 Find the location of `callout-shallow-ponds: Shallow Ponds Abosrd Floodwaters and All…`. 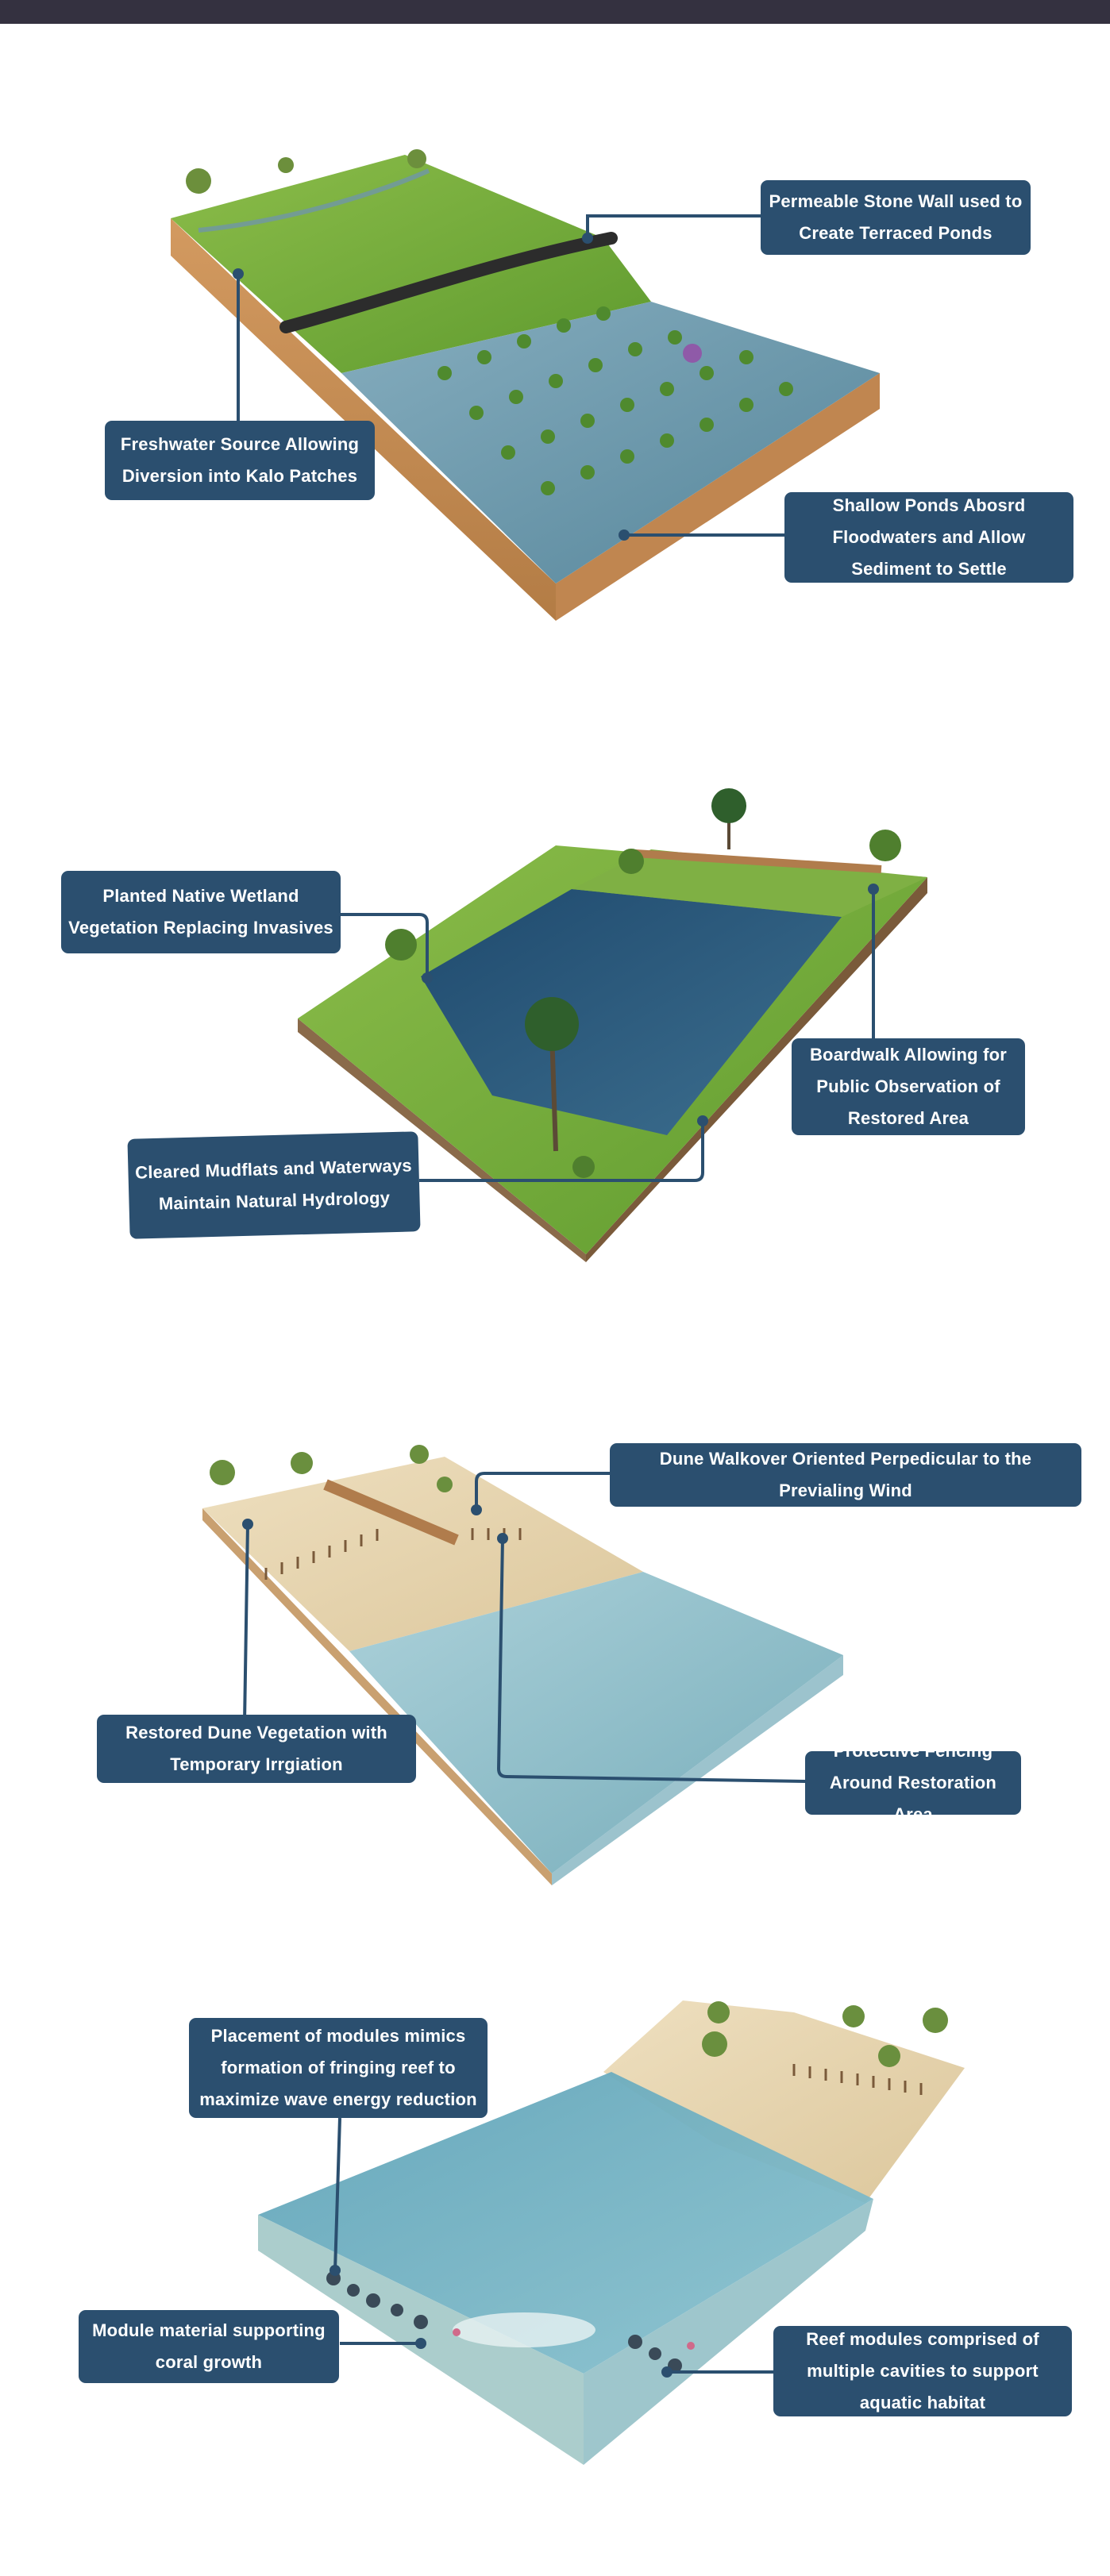

callout-shallow-ponds: Shallow Ponds Abosrd Floodwaters and All… is located at coordinates (928, 537).